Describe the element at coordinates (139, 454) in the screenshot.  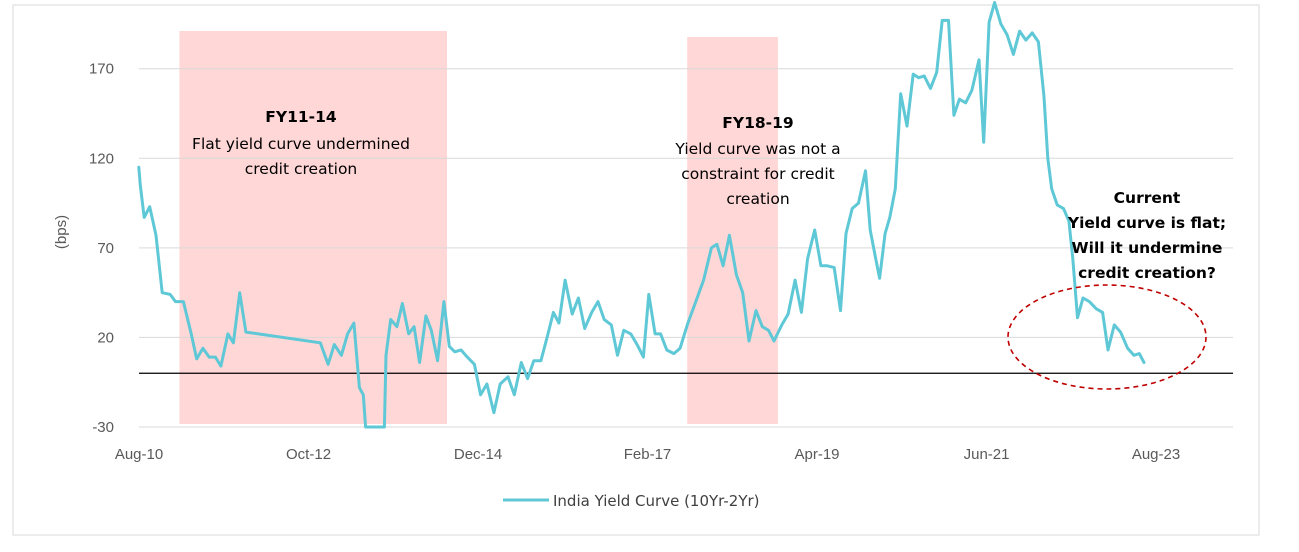
I see `x-tick-label: Aug-10` at that location.